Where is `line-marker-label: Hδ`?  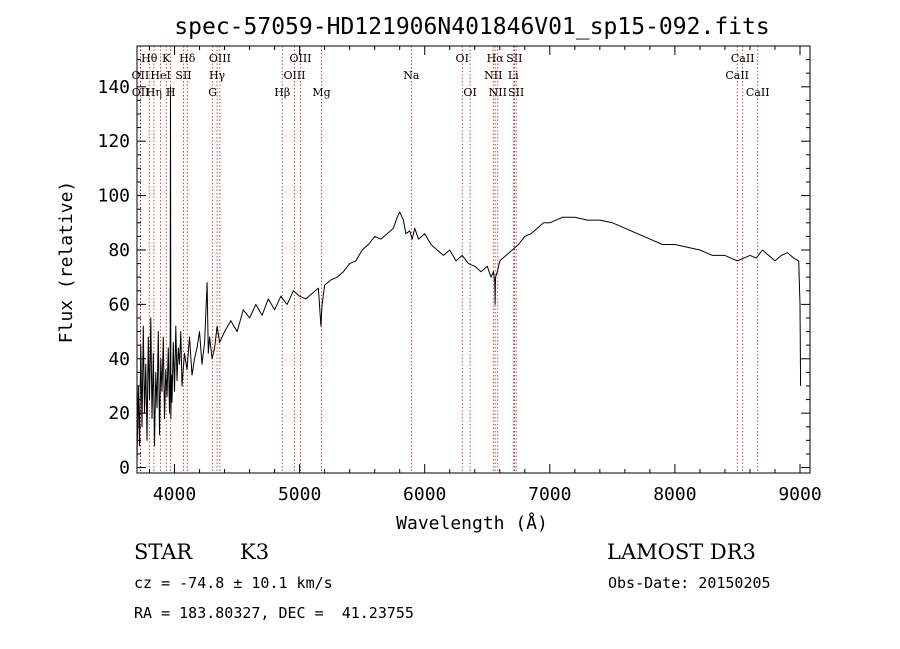
line-marker-label: Hδ is located at coordinates (187, 58).